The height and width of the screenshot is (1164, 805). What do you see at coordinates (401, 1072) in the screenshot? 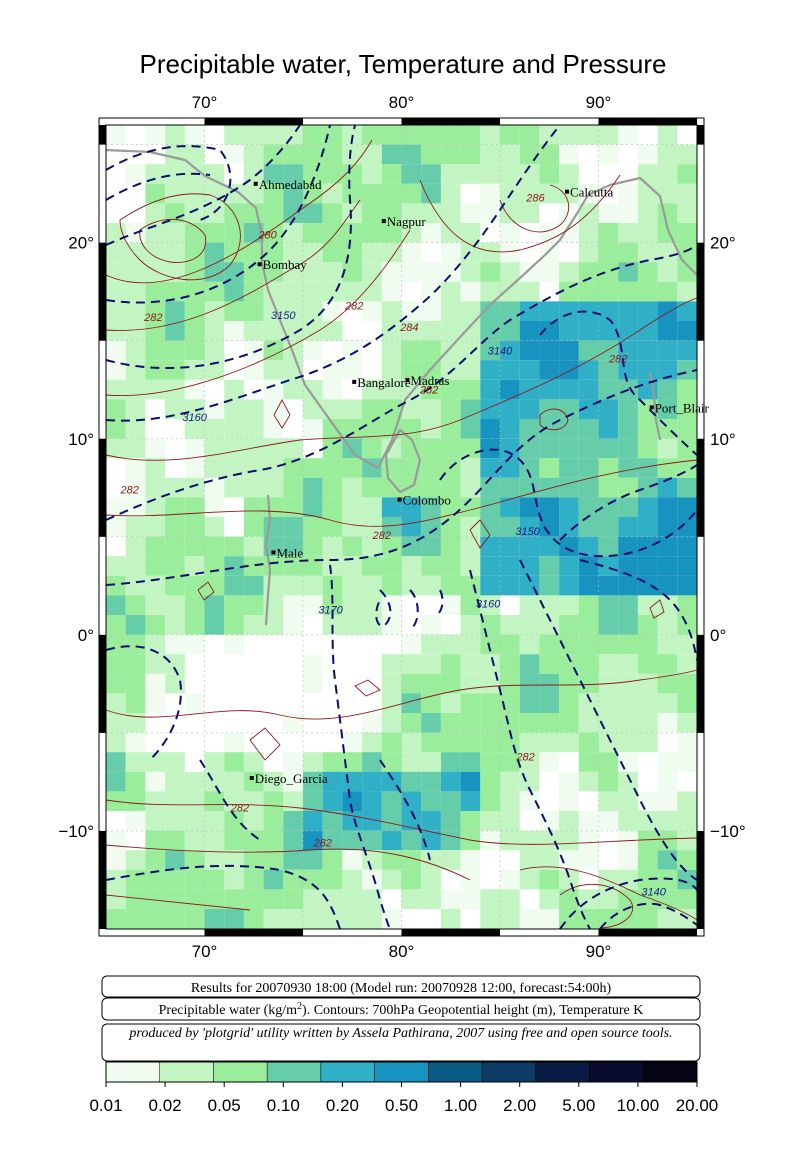
I see `colorbar-swatches` at bounding box center [401, 1072].